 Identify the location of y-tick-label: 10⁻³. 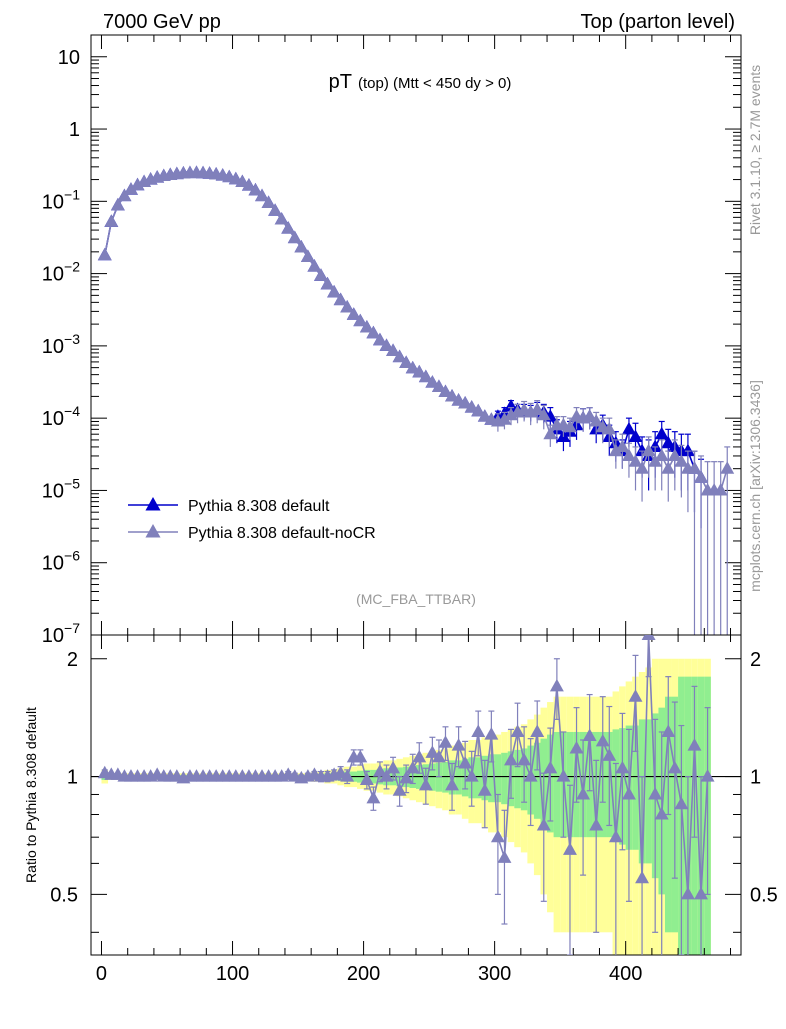
(61, 344).